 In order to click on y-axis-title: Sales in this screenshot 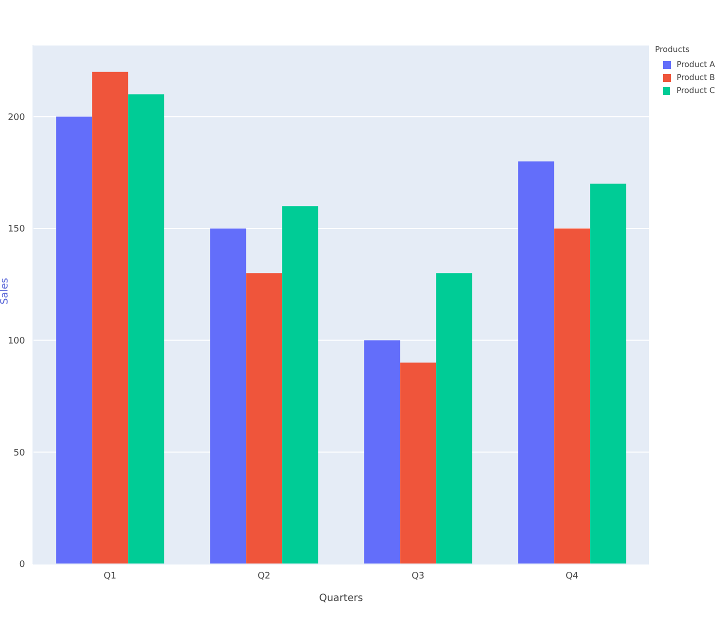, I will do `click(5, 291)`.